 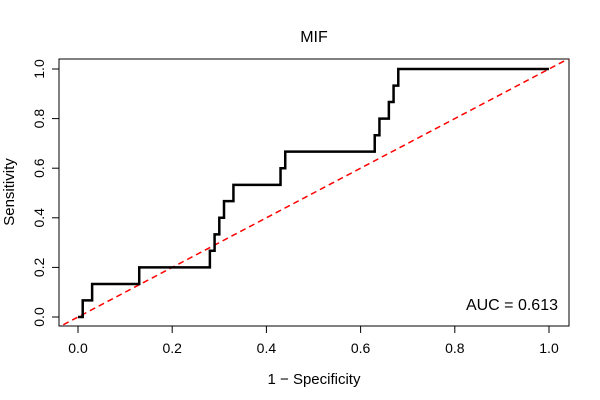 I want to click on y-tick-label: 0.6, so click(x=39, y=168).